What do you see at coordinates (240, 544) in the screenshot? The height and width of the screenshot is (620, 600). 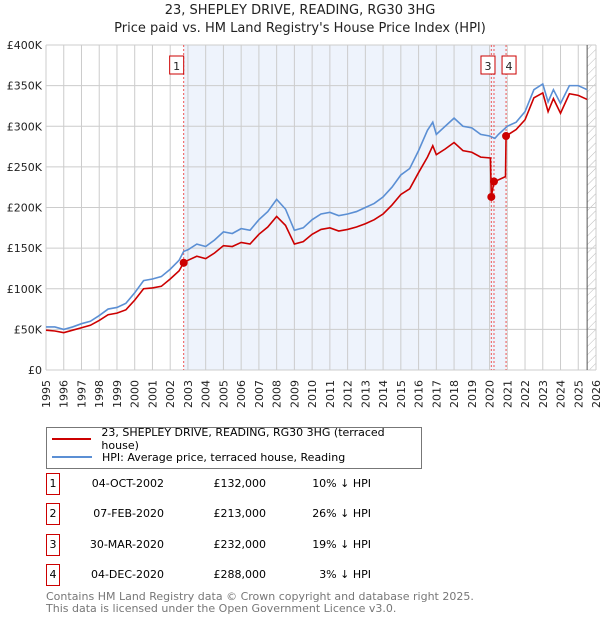 I see `sale-price: £232,000` at bounding box center [240, 544].